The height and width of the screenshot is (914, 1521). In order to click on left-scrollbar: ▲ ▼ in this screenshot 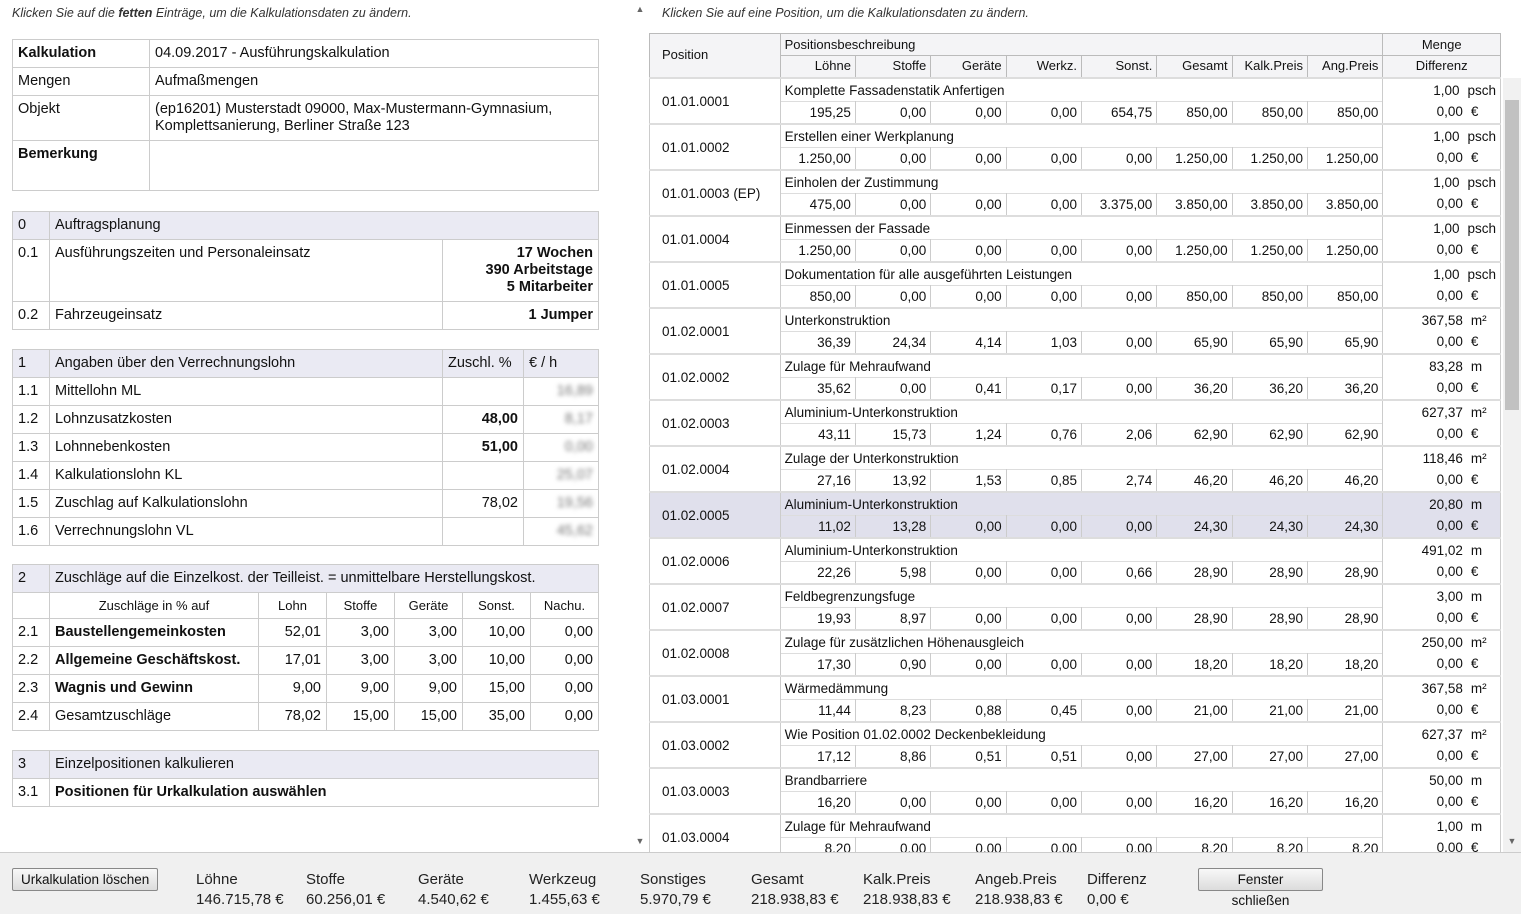, I will do `click(640, 426)`.